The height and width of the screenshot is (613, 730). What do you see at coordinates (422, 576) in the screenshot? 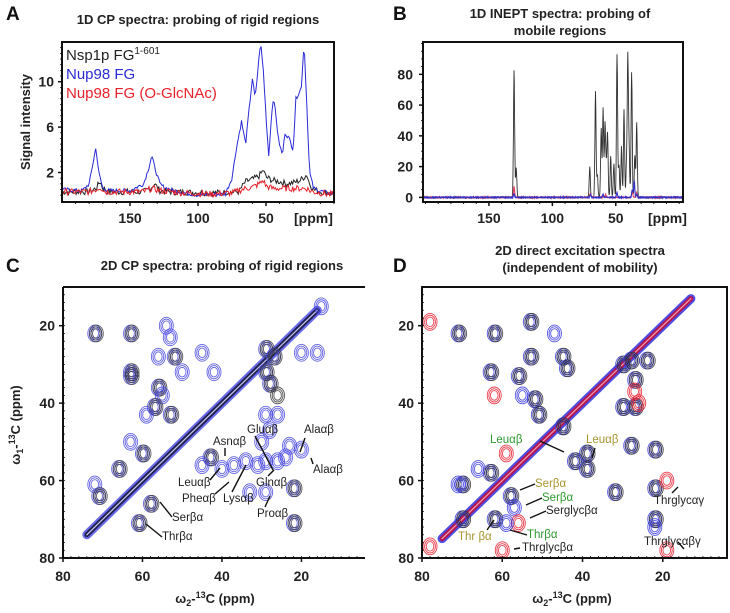
I see `x-tick-label: 80` at bounding box center [422, 576].